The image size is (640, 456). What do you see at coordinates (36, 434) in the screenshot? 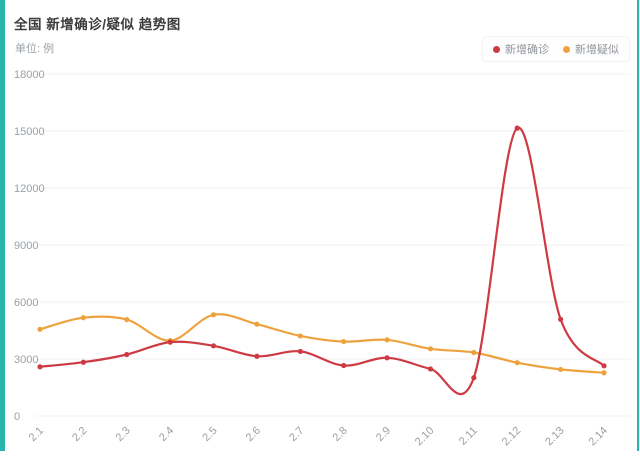
I see `x-axis-label: 2.1` at bounding box center [36, 434].